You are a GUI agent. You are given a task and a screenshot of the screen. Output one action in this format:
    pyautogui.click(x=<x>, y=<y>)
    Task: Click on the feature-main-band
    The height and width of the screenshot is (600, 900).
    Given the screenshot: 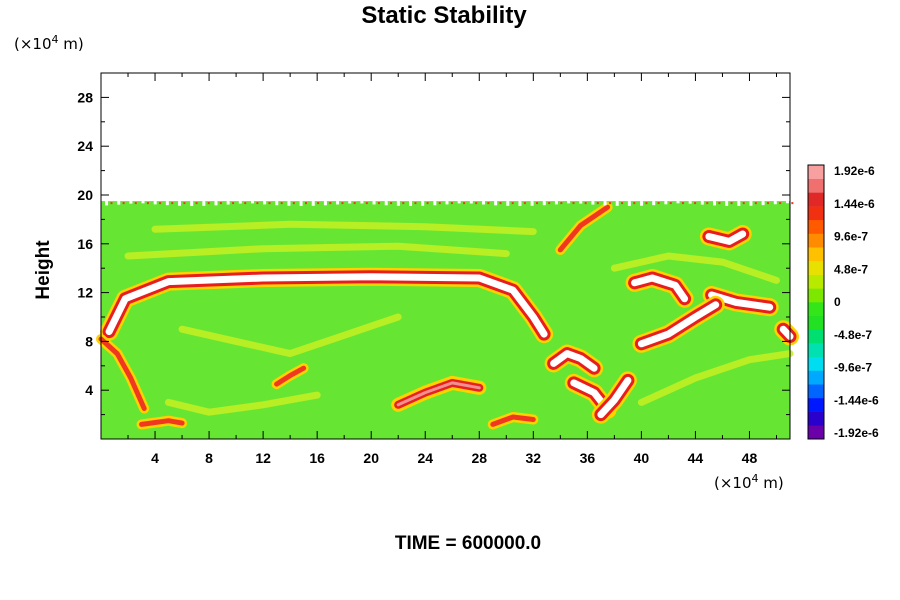 What is the action you would take?
    pyautogui.click(x=327, y=305)
    